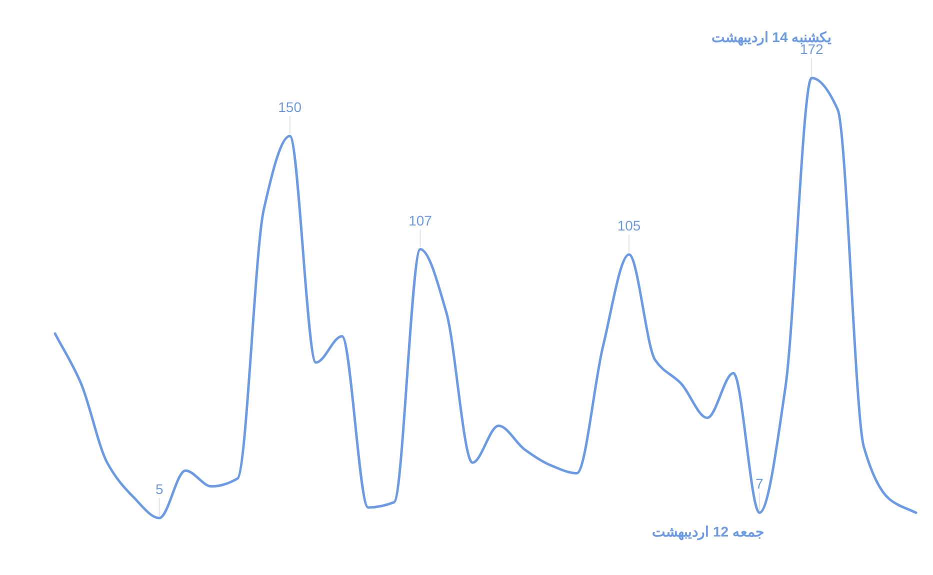  Describe the element at coordinates (159, 489) in the screenshot. I see `data-label: 5` at that location.